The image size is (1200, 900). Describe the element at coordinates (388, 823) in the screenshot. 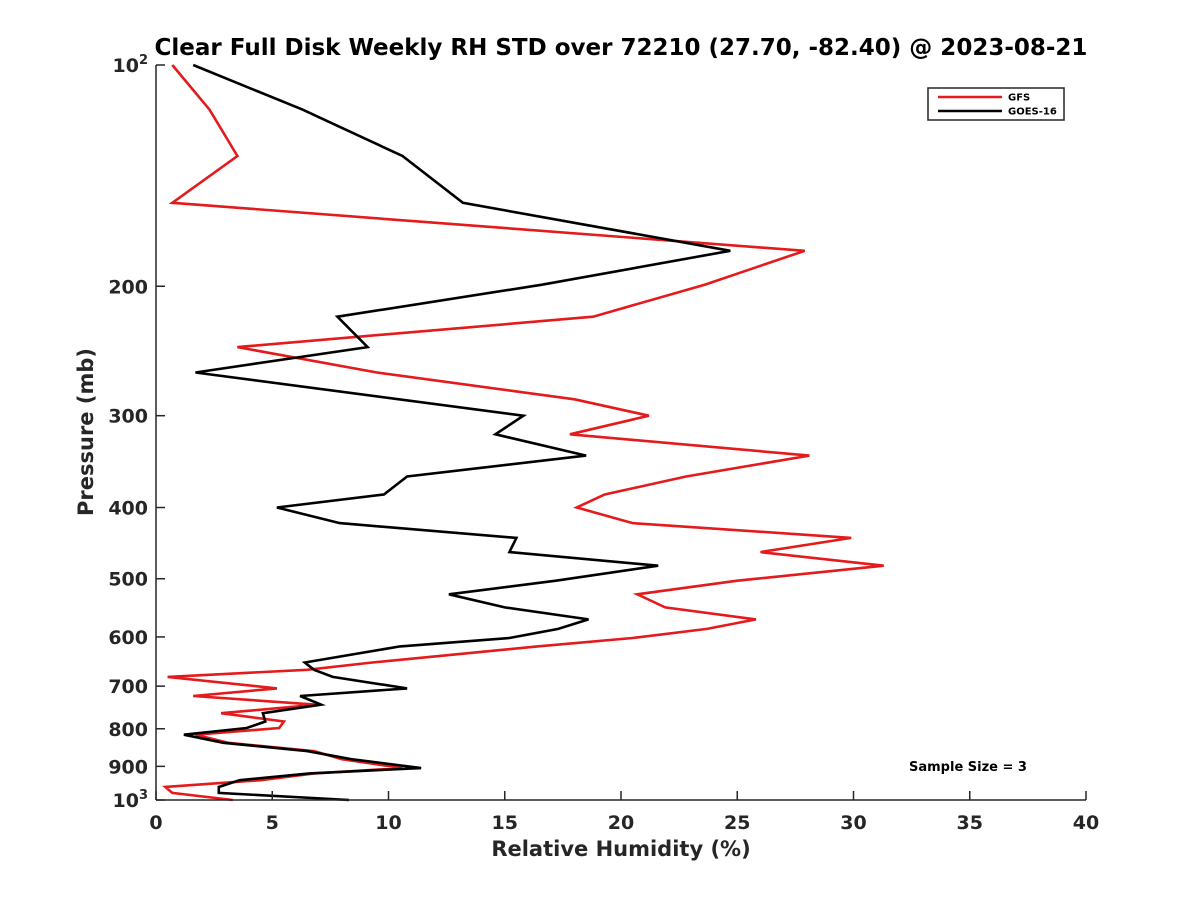

I see `x-tick-label: 10` at that location.